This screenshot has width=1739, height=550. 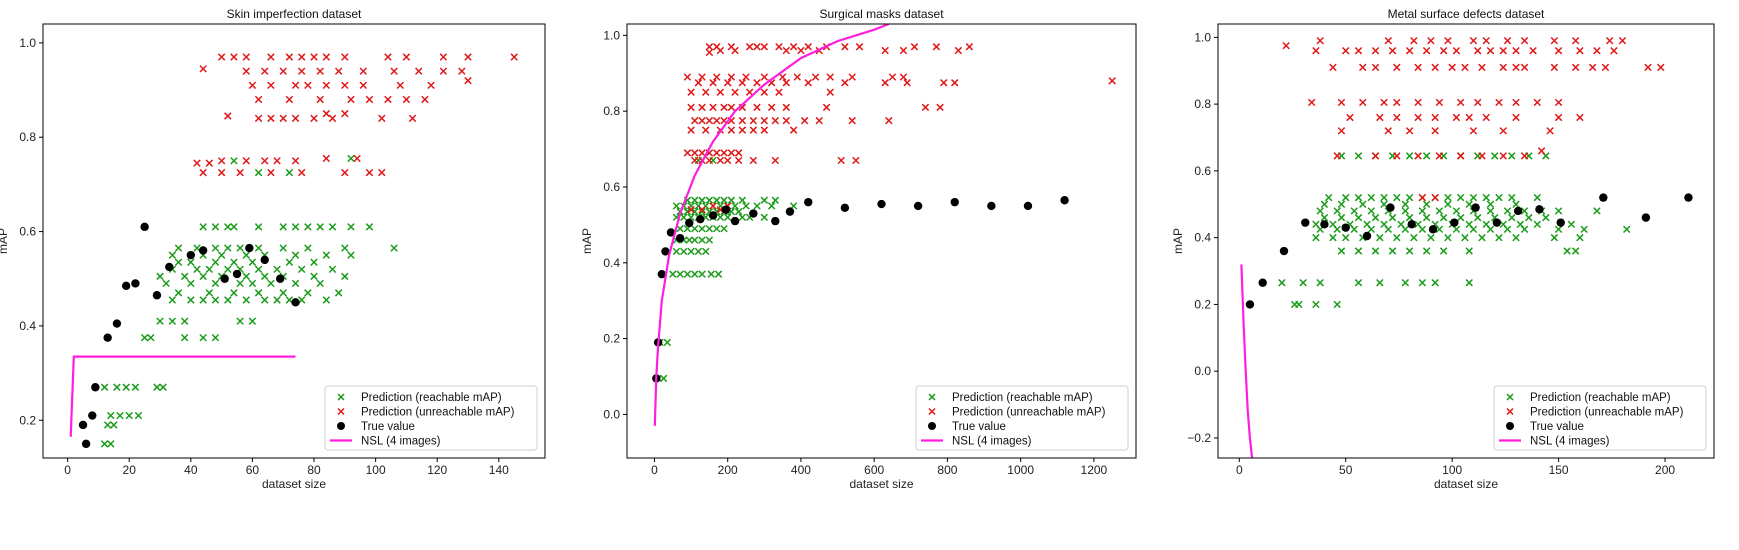 I want to click on y-axis-label: mAP, so click(x=5, y=241).